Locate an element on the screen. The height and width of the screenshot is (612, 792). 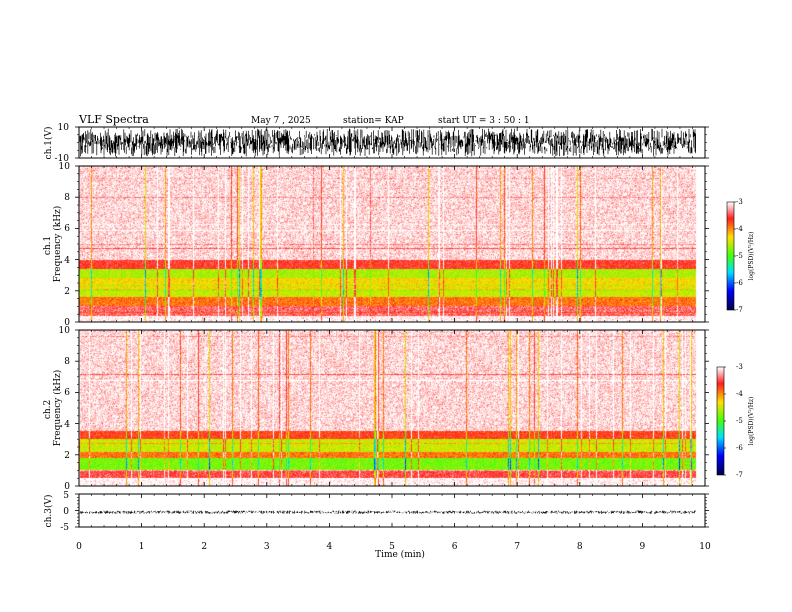
ch1-ytick-bottom: -10 is located at coordinates (62, 159).